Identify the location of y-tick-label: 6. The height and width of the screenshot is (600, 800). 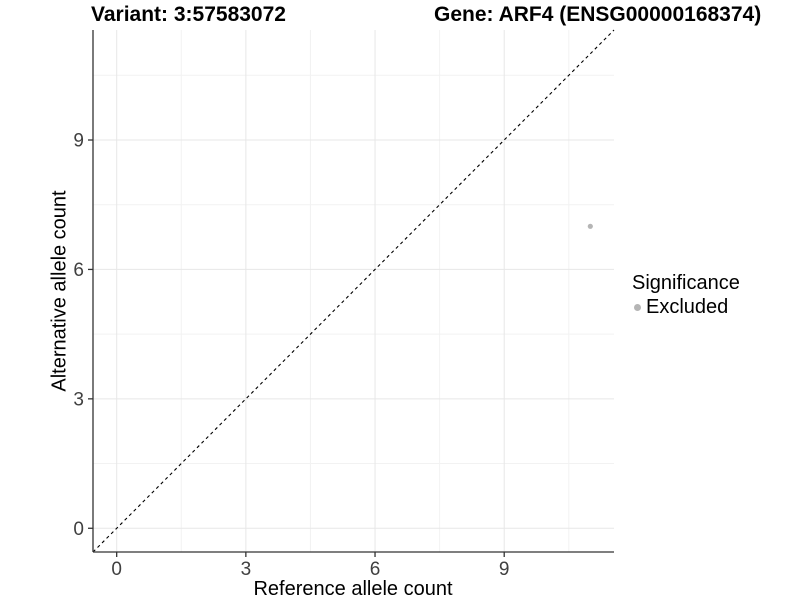
(78, 270).